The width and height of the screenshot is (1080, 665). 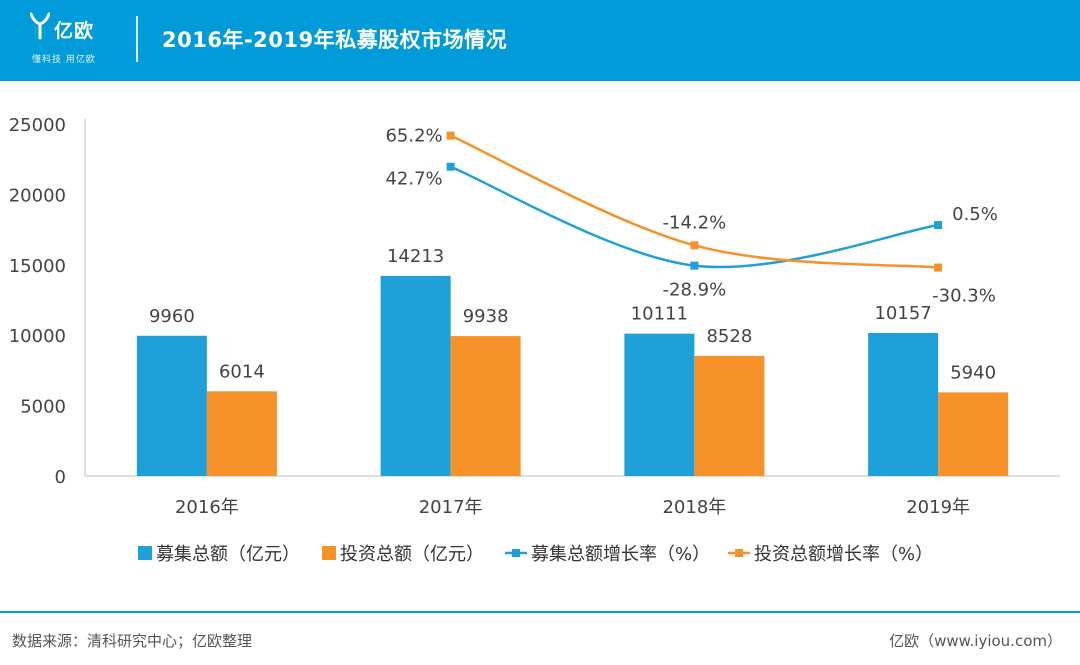 What do you see at coordinates (973, 372) in the screenshot?
I see `bar-data-label: 5940` at bounding box center [973, 372].